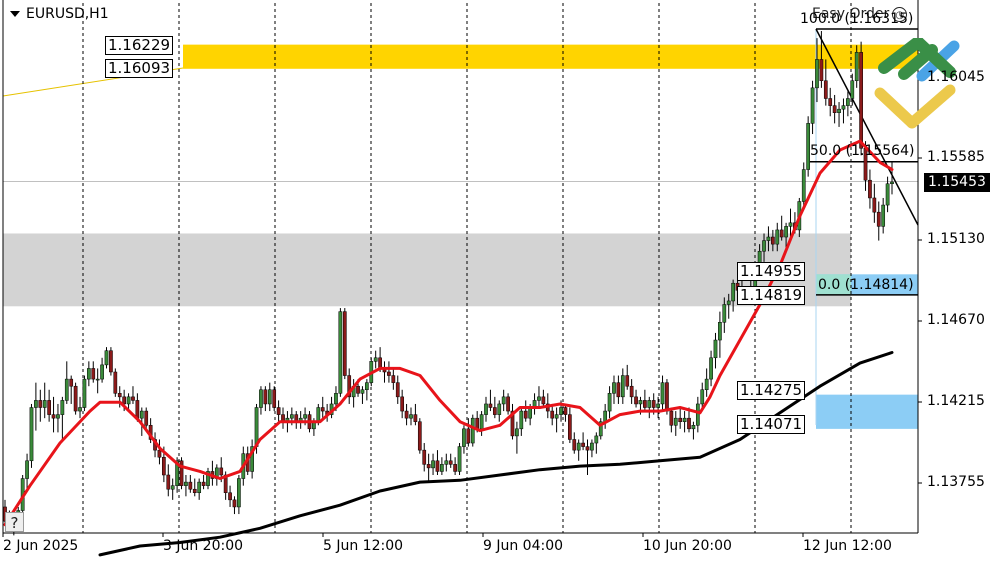 This screenshot has width=1000, height=566. What do you see at coordinates (771, 424) in the screenshot?
I see `blue-zone-bottom-price-box: 1.14071` at bounding box center [771, 424].